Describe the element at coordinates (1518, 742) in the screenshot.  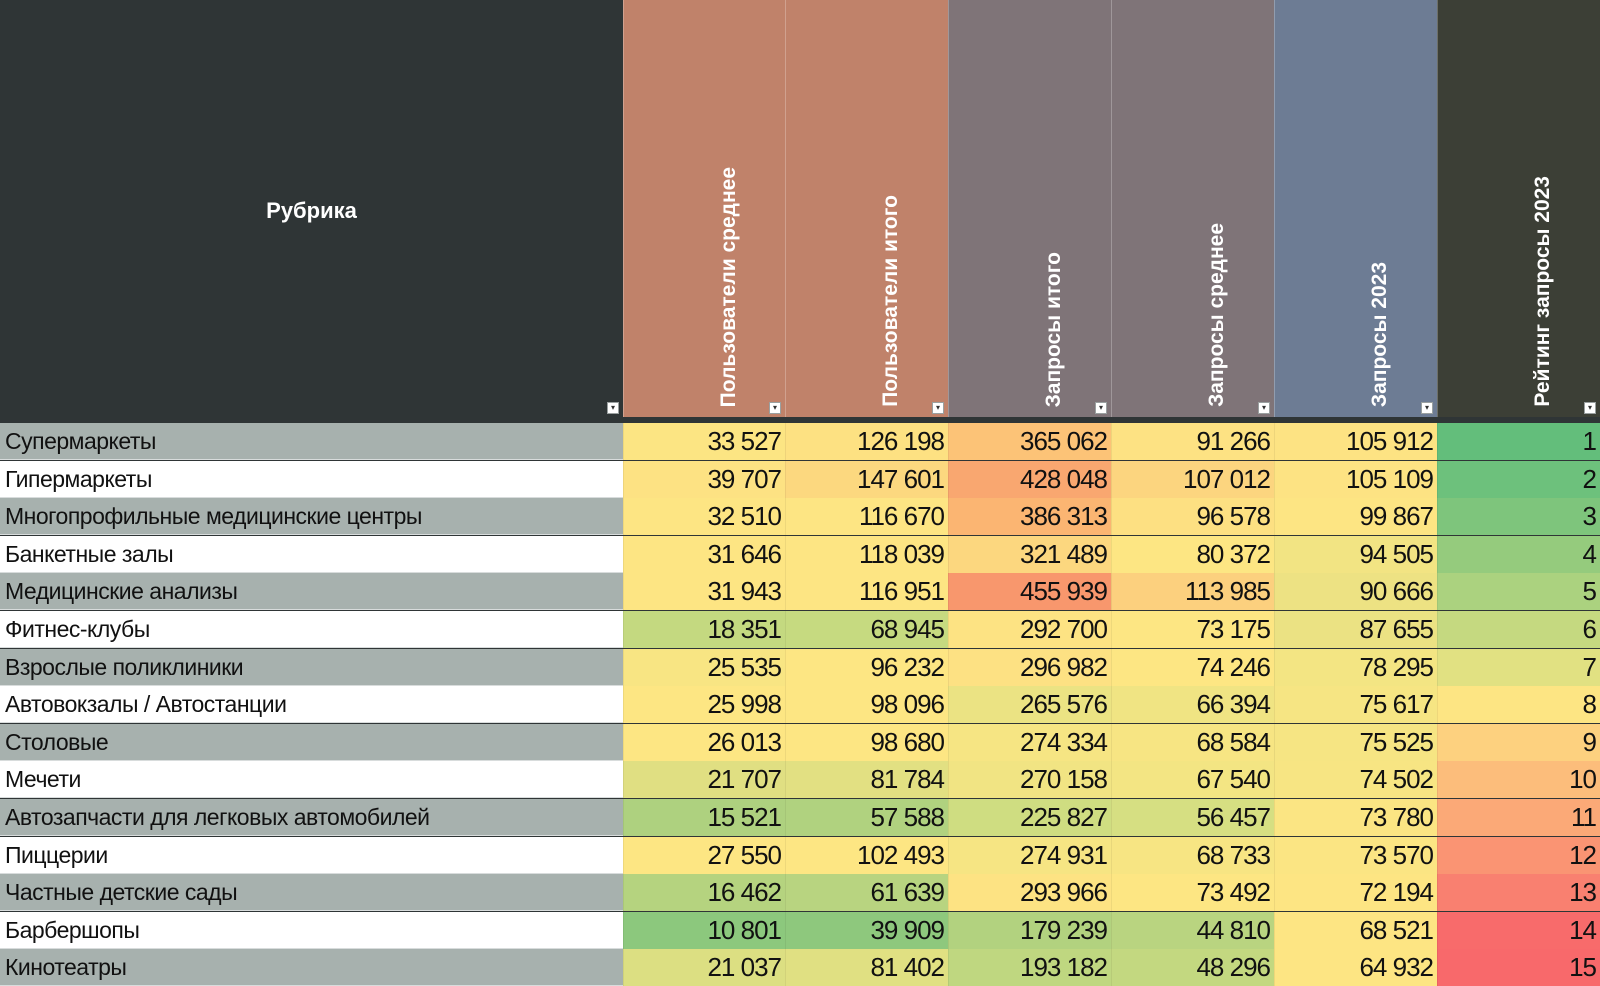
I see `cell-rank_2023: 9` at that location.